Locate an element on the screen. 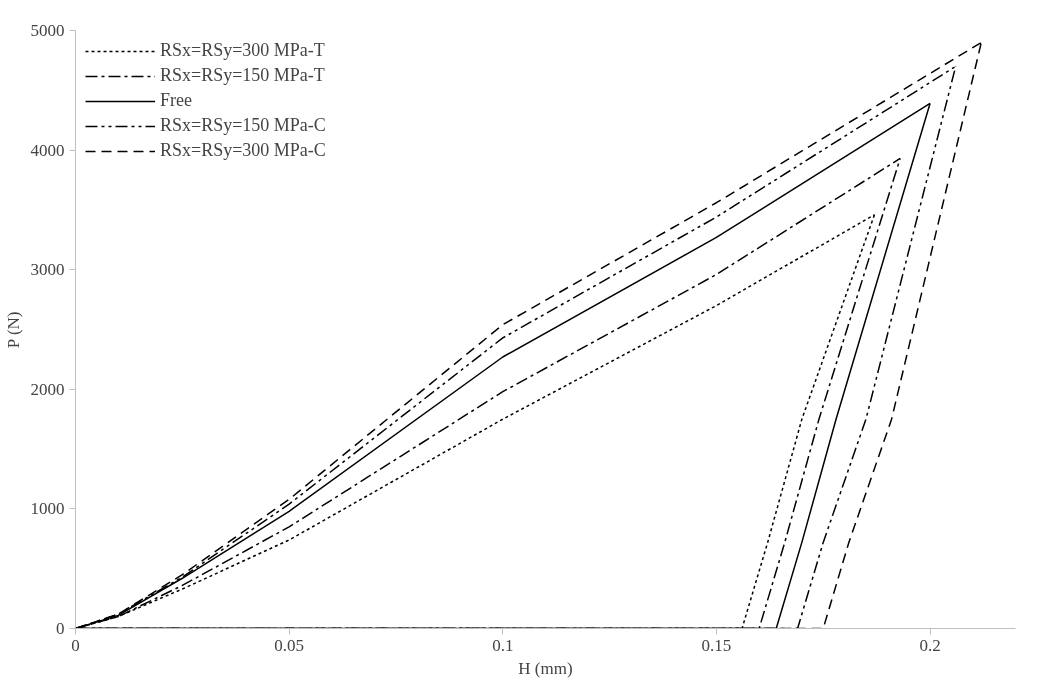  x-tick-label: 0.15 is located at coordinates (716, 645).